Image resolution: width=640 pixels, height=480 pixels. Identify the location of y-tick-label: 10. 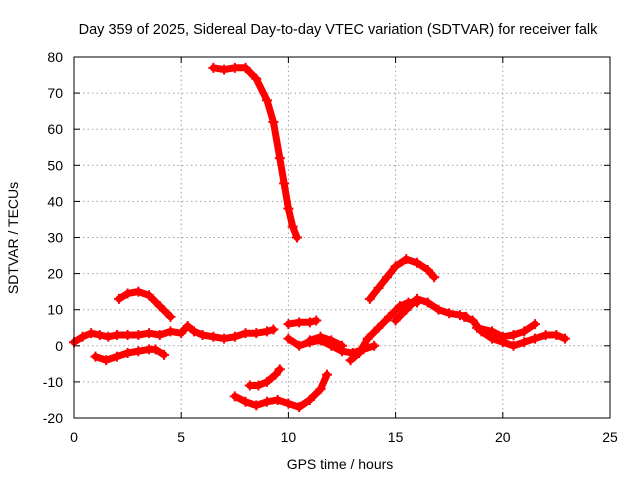
(55, 310).